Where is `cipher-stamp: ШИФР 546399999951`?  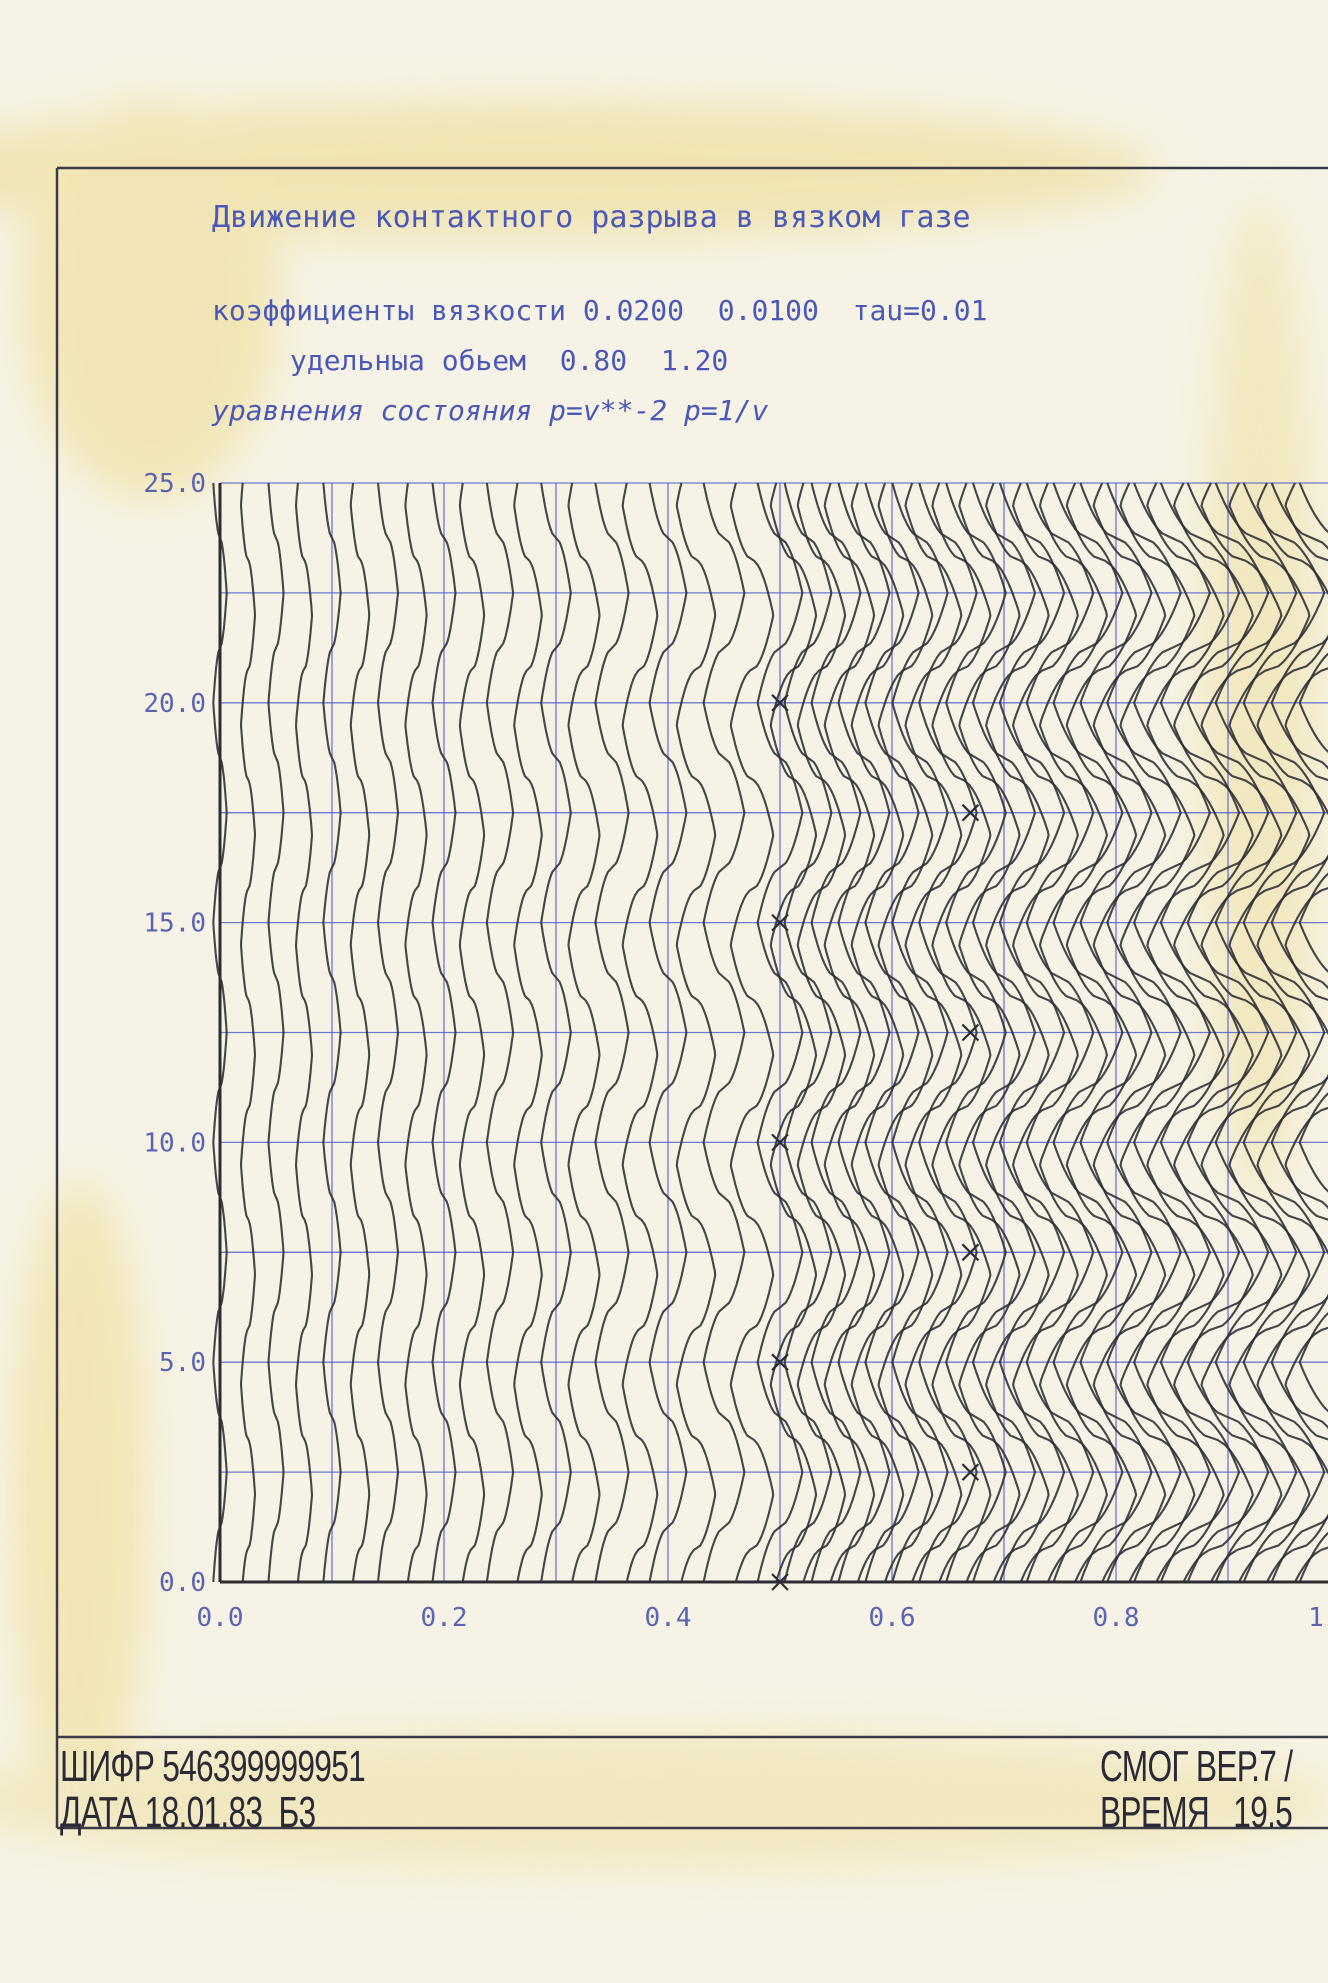 cipher-stamp: ШИФР 546399999951 is located at coordinates (213, 1766).